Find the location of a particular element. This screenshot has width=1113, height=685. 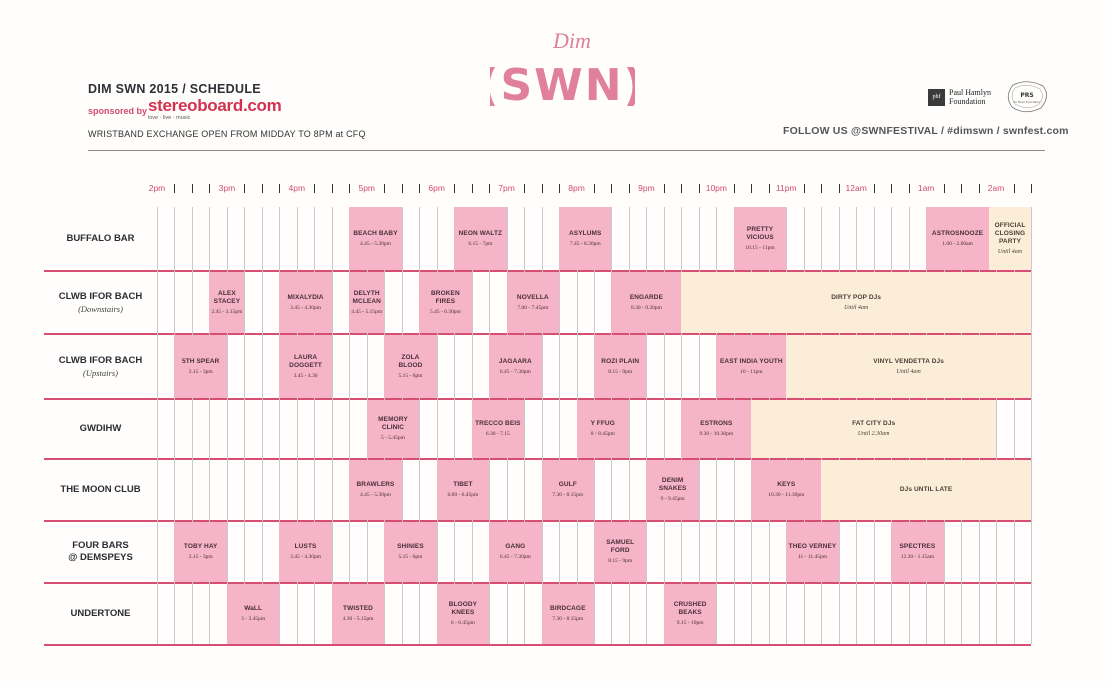

performance-slot: KEYS 10.30 - 11.30pm is located at coordinates (786, 490).